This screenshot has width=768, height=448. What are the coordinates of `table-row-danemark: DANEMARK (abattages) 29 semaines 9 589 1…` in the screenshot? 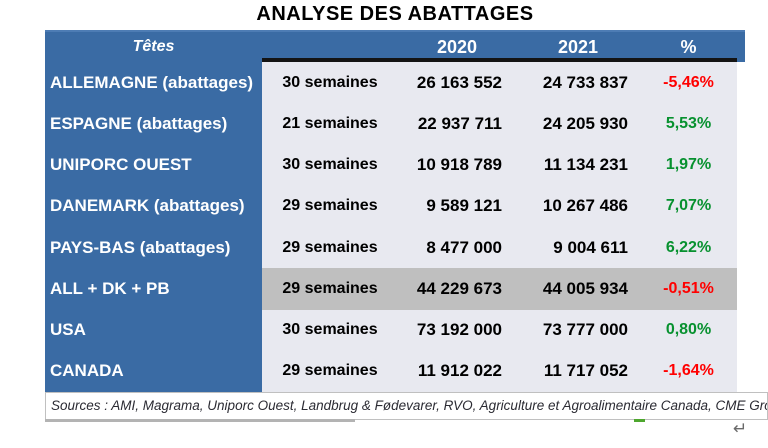 It's located at (391, 206).